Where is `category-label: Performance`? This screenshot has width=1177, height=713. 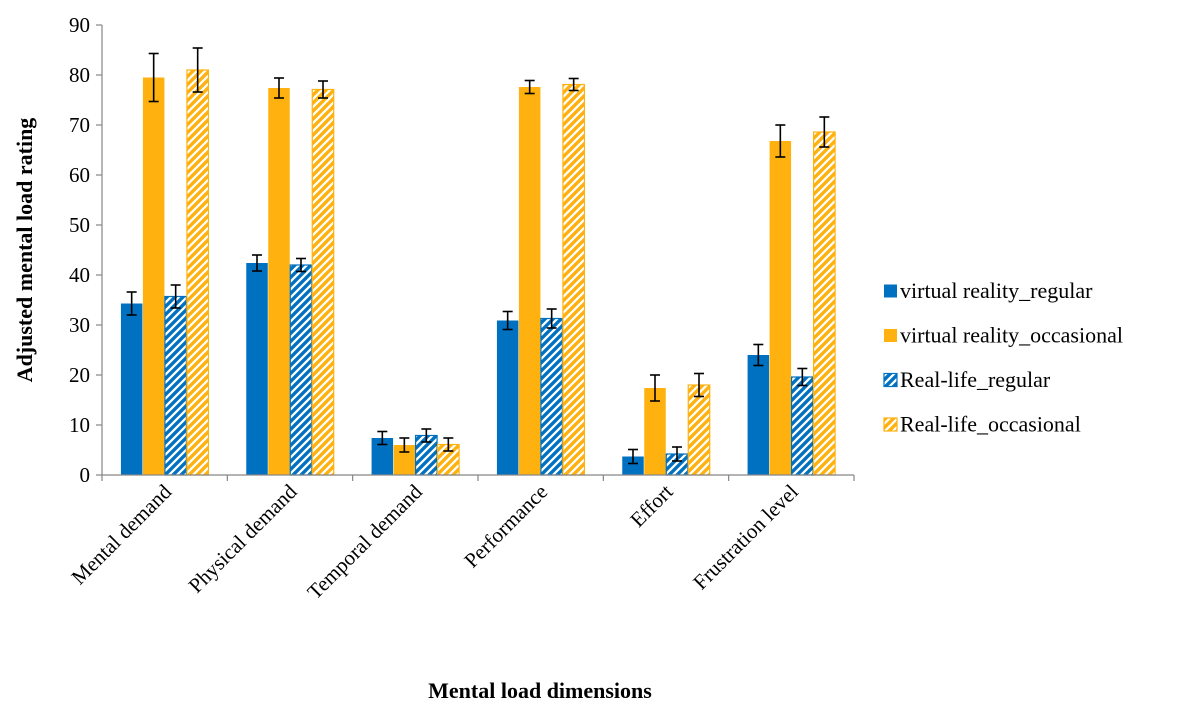
category-label: Performance is located at coordinates (505, 526).